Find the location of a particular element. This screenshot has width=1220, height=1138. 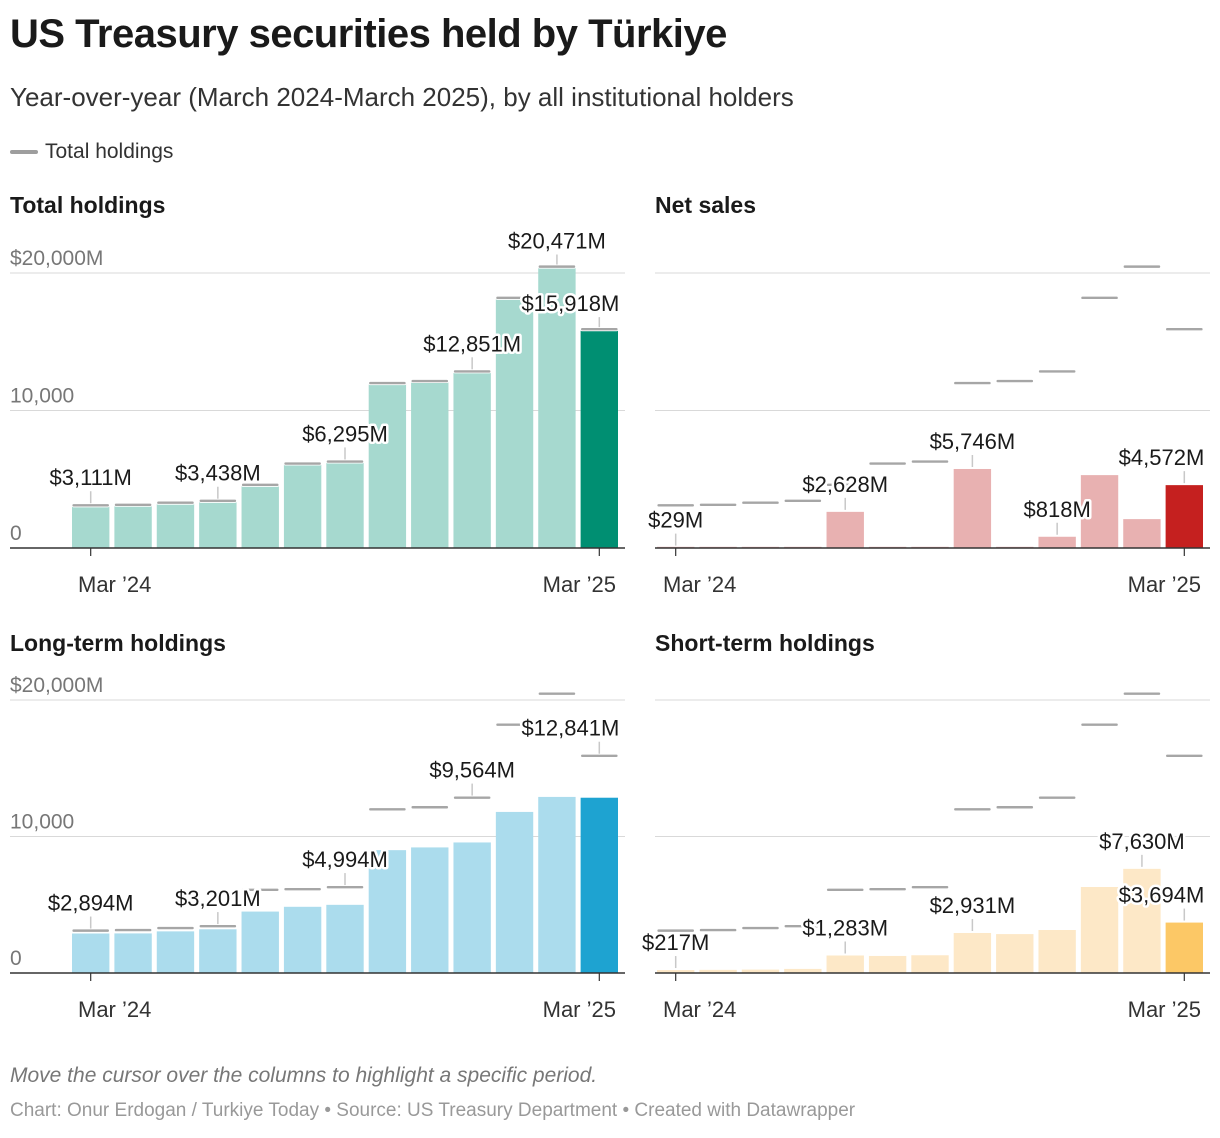

panel-title-total: Total holdings is located at coordinates (88, 205).